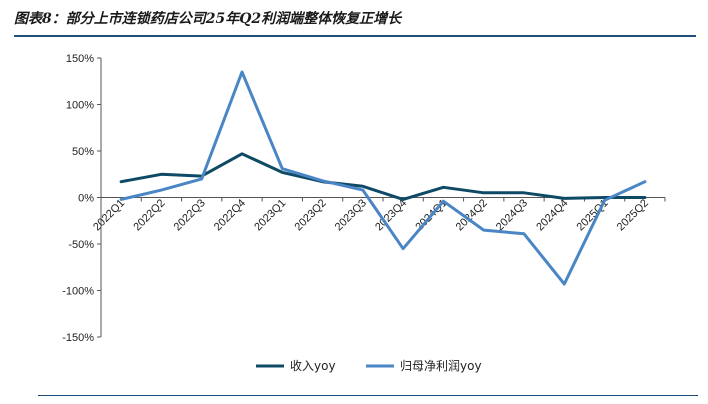 The width and height of the screenshot is (708, 404). What do you see at coordinates (311, 215) in the screenshot?
I see `x-tick-label: 2023Q2` at bounding box center [311, 215].